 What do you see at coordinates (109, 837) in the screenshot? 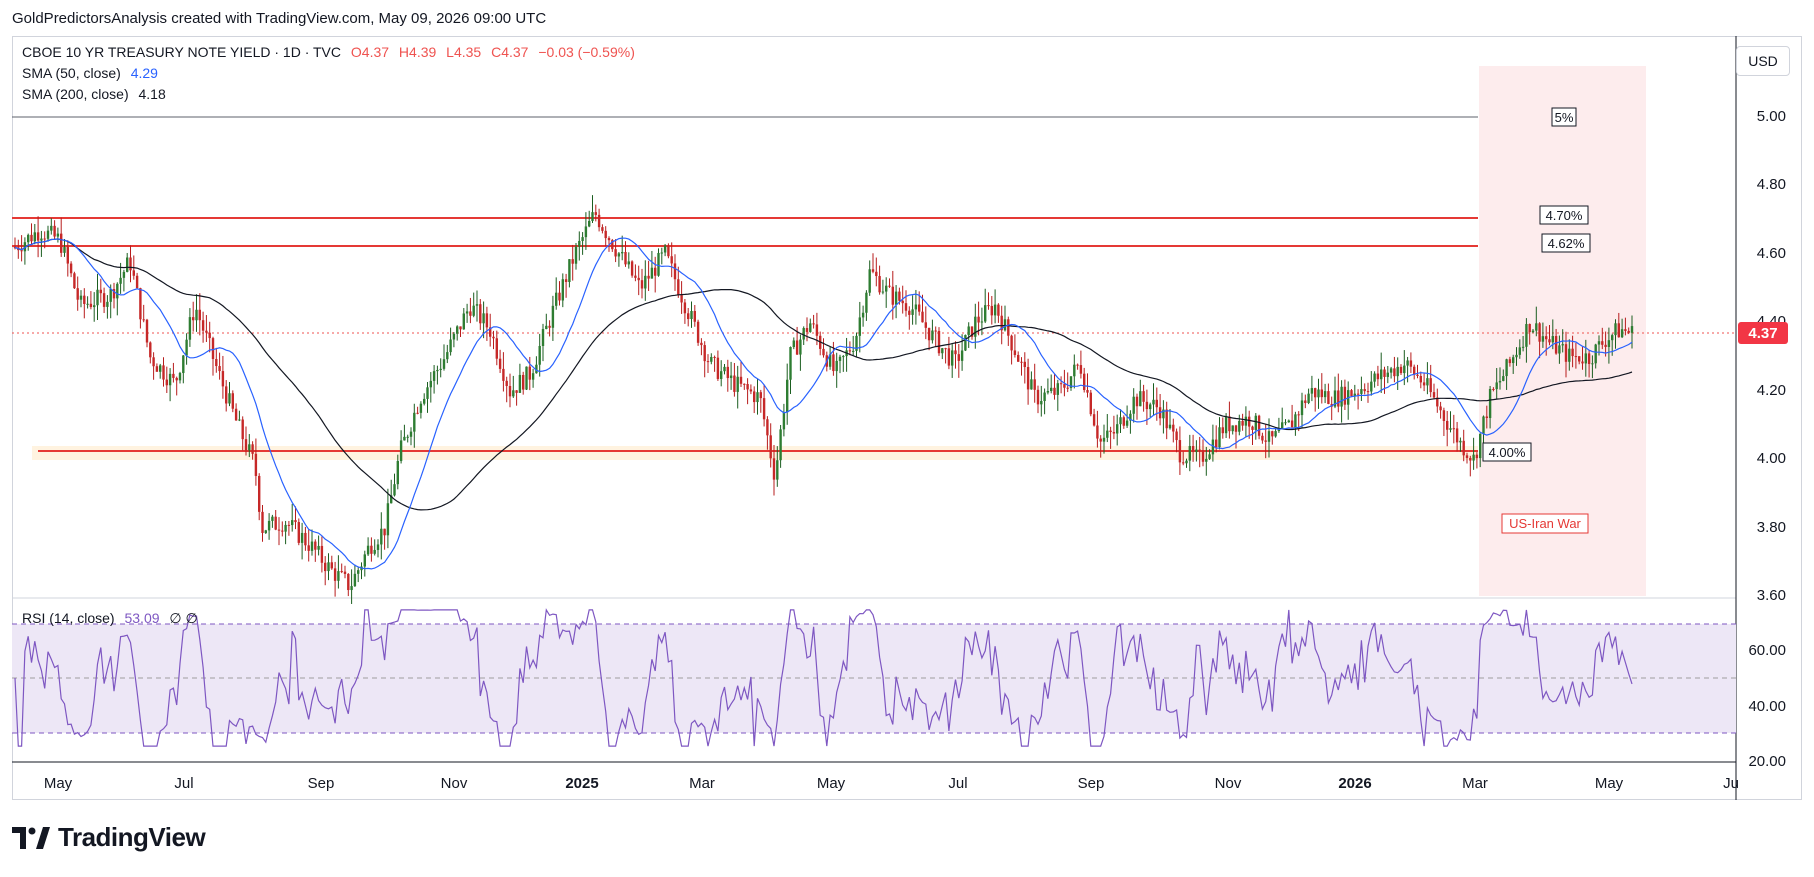
I see `tradingview-logo: TradingView` at bounding box center [109, 837].